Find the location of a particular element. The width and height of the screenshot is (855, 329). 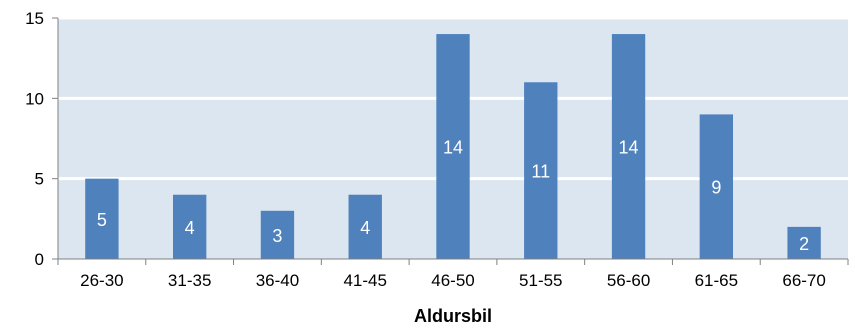

x-tick-label: 41-45 is located at coordinates (364, 280).